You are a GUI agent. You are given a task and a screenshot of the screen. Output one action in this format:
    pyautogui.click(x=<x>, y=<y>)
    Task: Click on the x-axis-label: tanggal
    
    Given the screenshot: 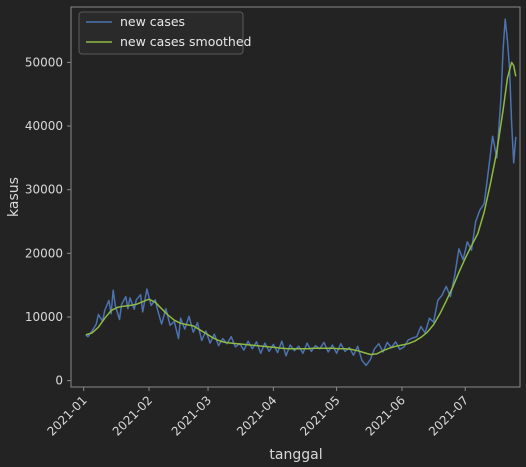 What is the action you would take?
    pyautogui.click(x=295, y=455)
    